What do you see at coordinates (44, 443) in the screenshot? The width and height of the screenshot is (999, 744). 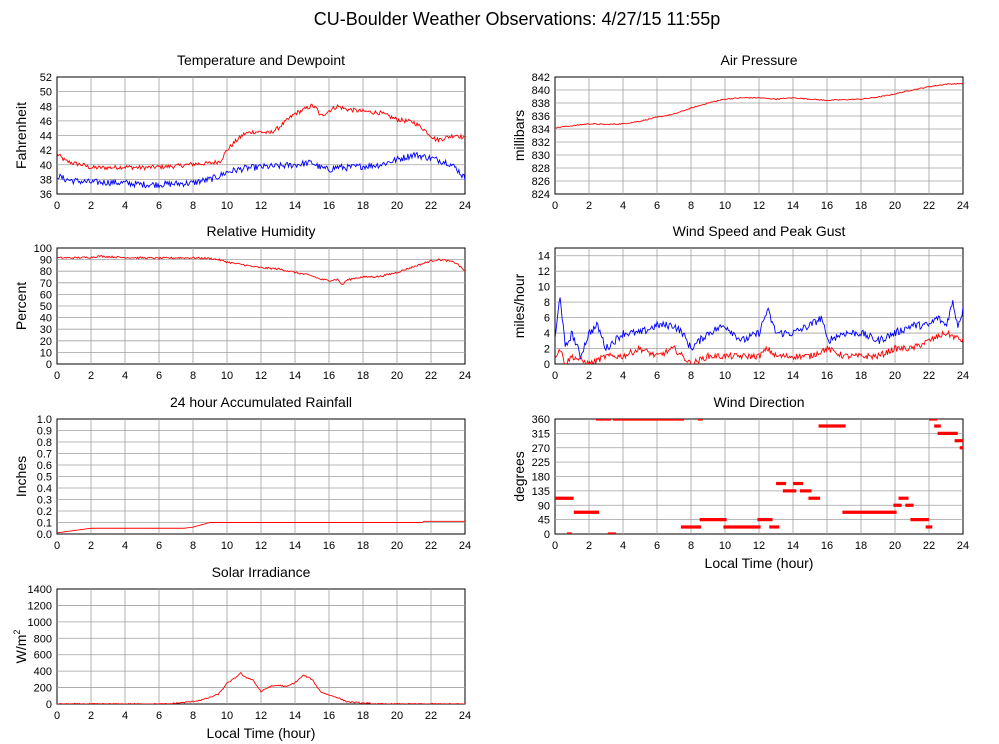 I see `y-tick-label: 0.8` at bounding box center [44, 443].